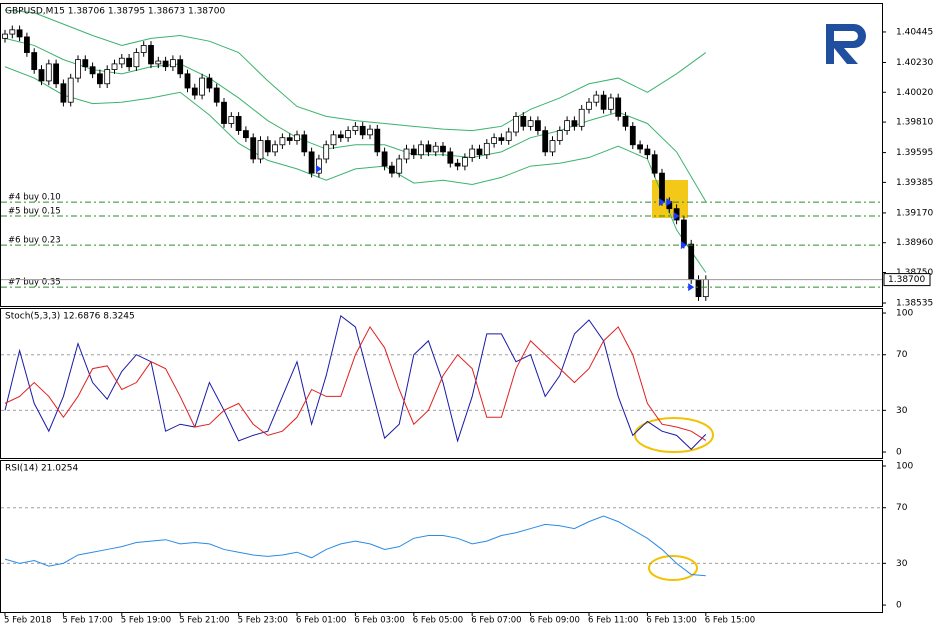 The image size is (936, 630). I want to click on x-tick-label: 6 Feb 15:00, so click(730, 621).